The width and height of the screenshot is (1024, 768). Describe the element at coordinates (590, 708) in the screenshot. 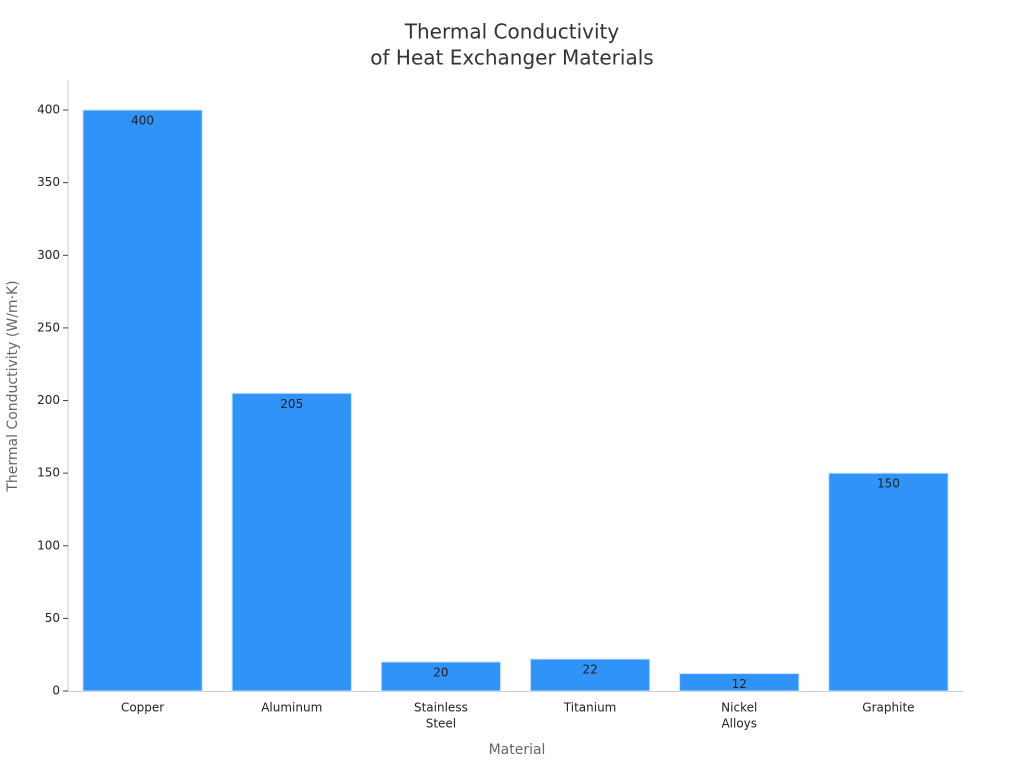

I see `x-tick-label: Titanium` at that location.